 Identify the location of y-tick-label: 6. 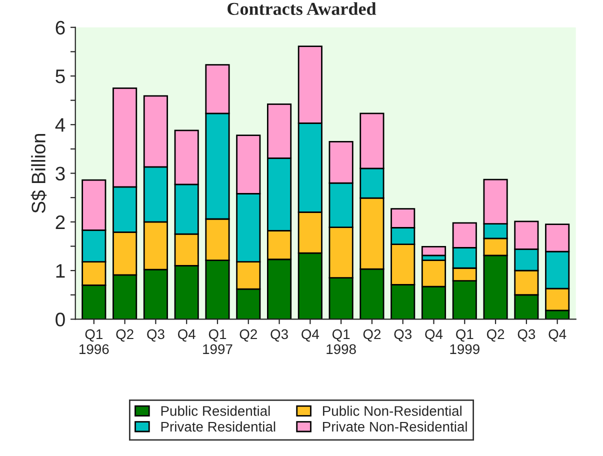
(60, 27).